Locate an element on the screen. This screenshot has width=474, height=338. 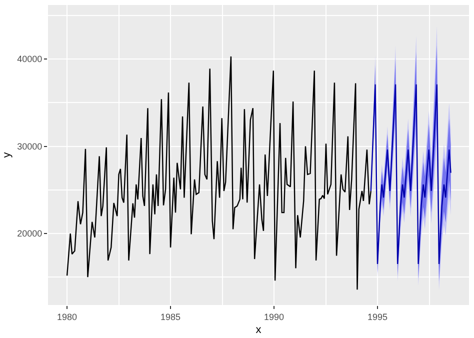
line-series is located at coordinates (411, 174).